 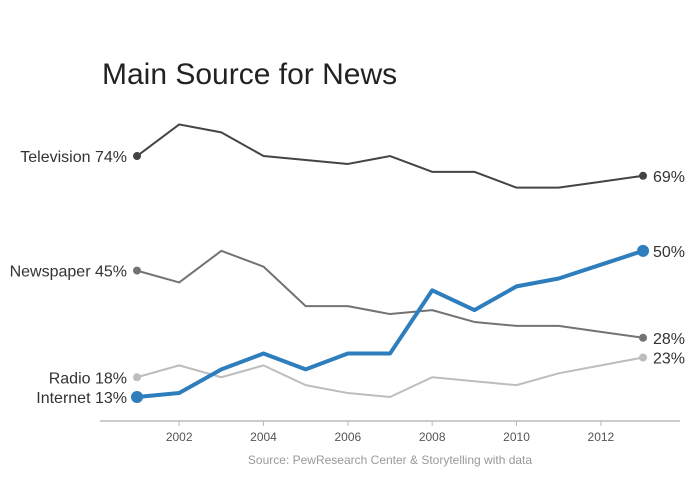 What do you see at coordinates (643, 357) in the screenshot?
I see `end-point-radio` at bounding box center [643, 357].